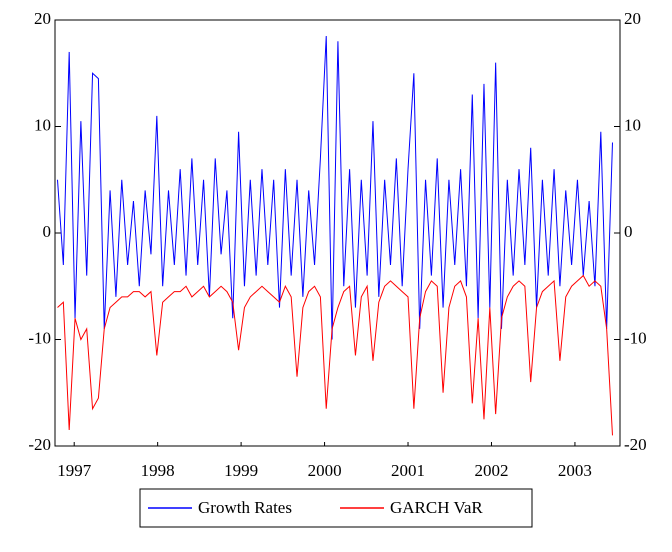 The image size is (672, 552). Describe the element at coordinates (42, 18) in the screenshot. I see `y-tick-label: 20` at that location.